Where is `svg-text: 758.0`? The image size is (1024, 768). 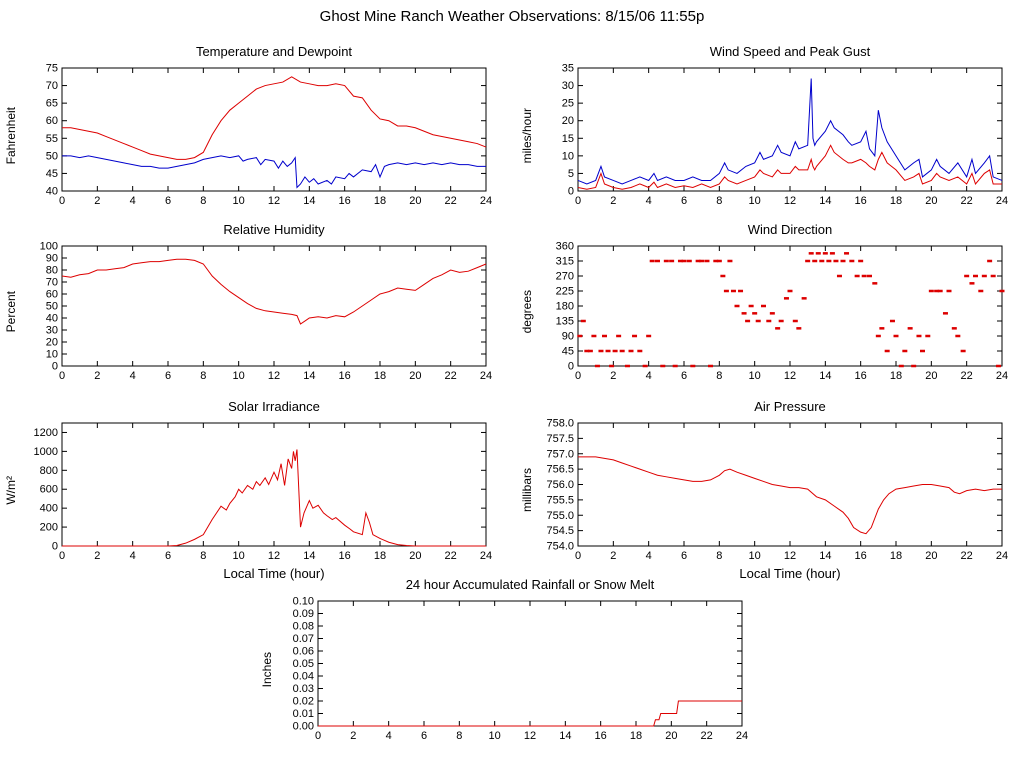
svg-text: 758.0 is located at coordinates (560, 424).